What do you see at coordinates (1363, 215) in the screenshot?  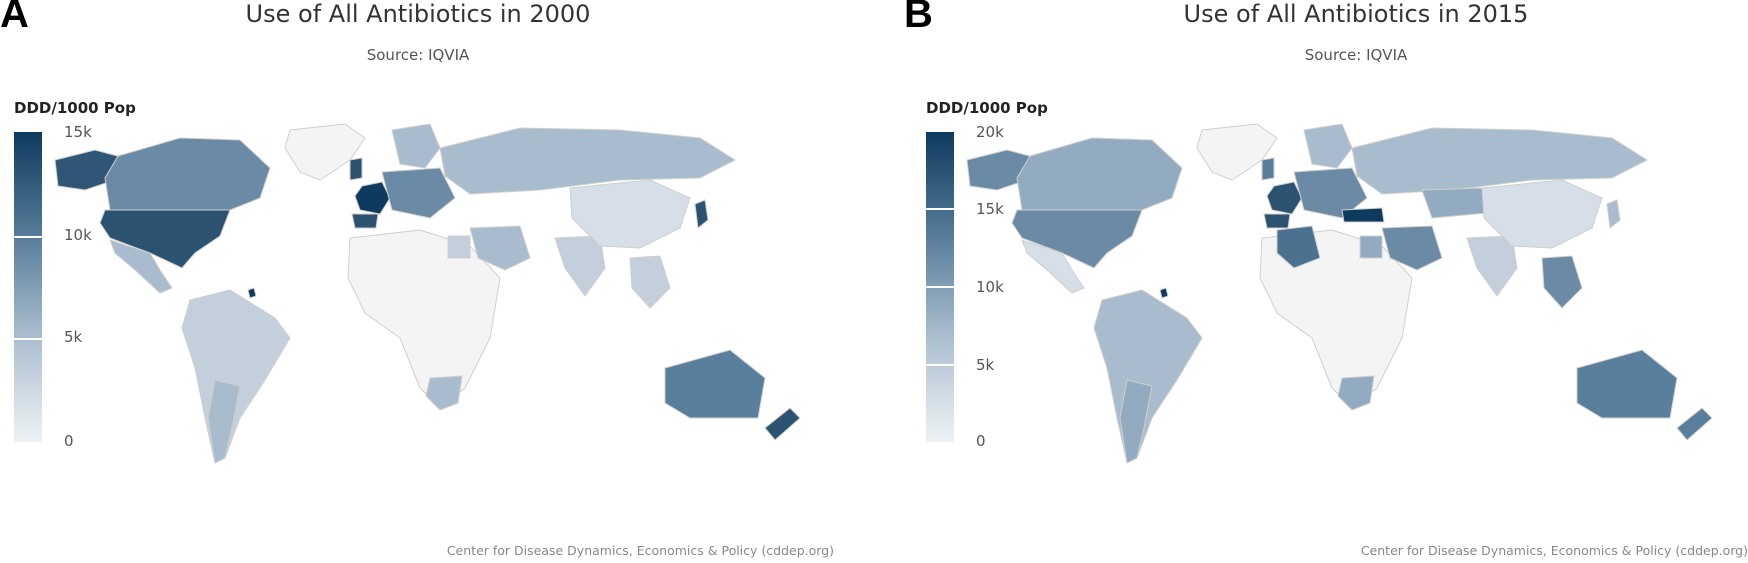 I see `turkey-shape` at bounding box center [1363, 215].